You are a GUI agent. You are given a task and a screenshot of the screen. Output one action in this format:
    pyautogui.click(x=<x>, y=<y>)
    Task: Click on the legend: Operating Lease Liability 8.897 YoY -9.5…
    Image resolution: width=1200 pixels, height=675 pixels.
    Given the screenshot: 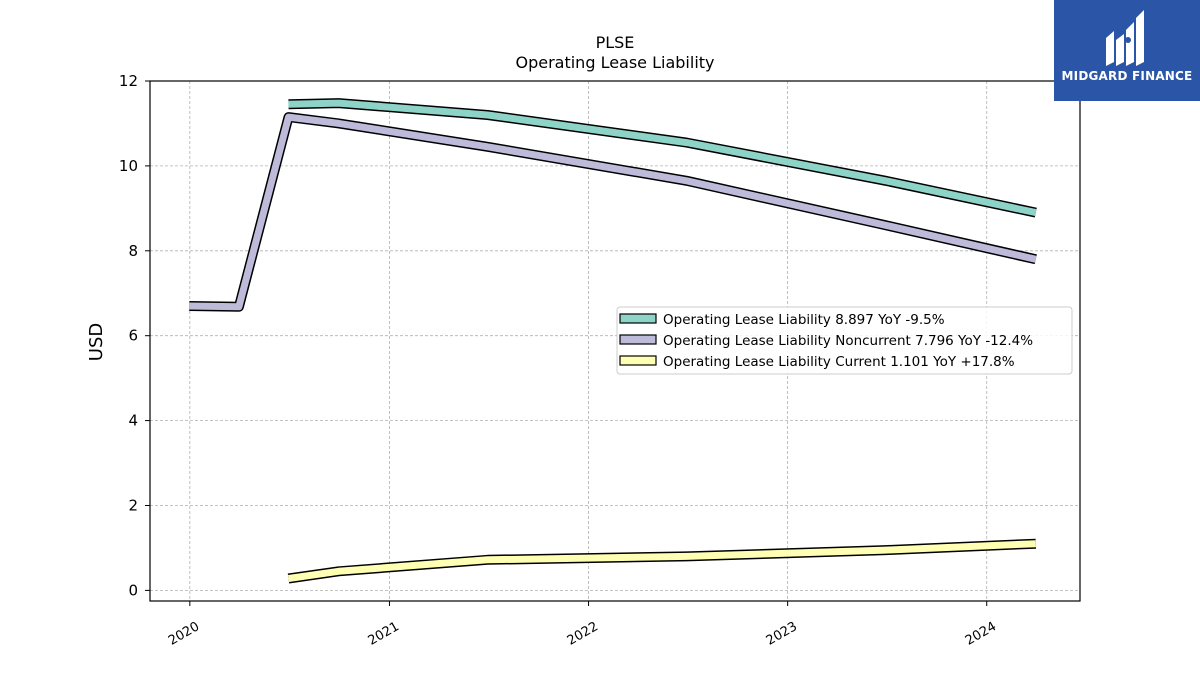 What is the action you would take?
    pyautogui.click(x=844, y=340)
    